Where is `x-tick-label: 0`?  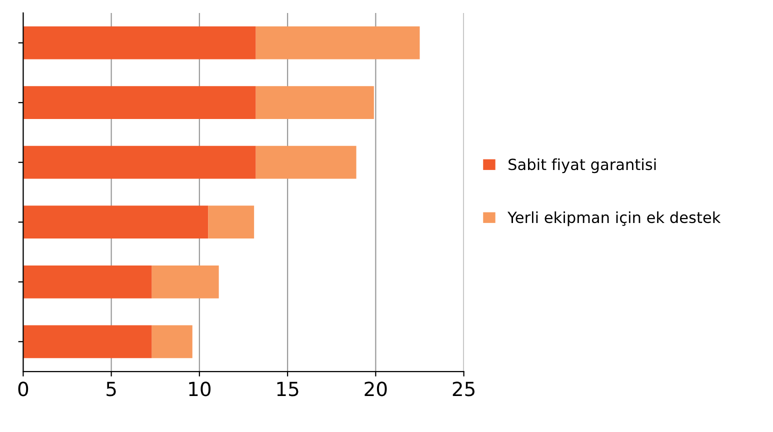 x-tick-label: 0 is located at coordinates (23, 389).